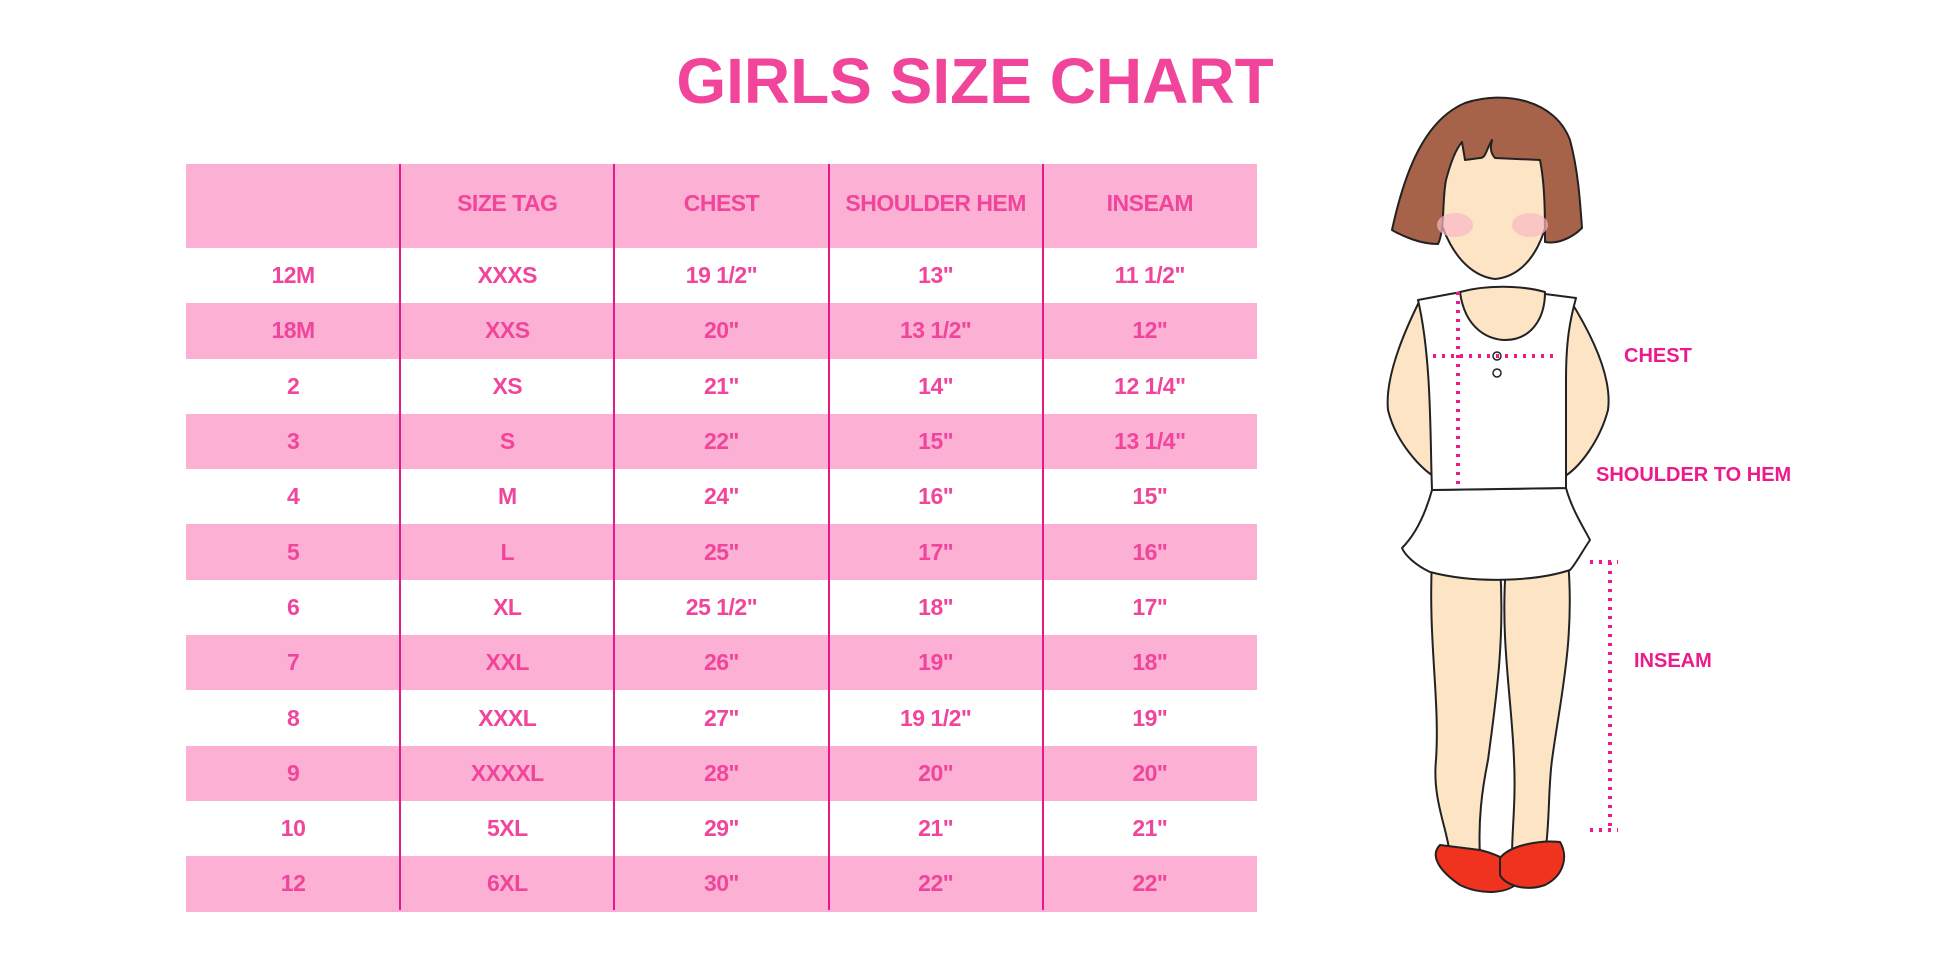  Describe the element at coordinates (936, 385) in the screenshot. I see `table-cell: 14"` at that location.